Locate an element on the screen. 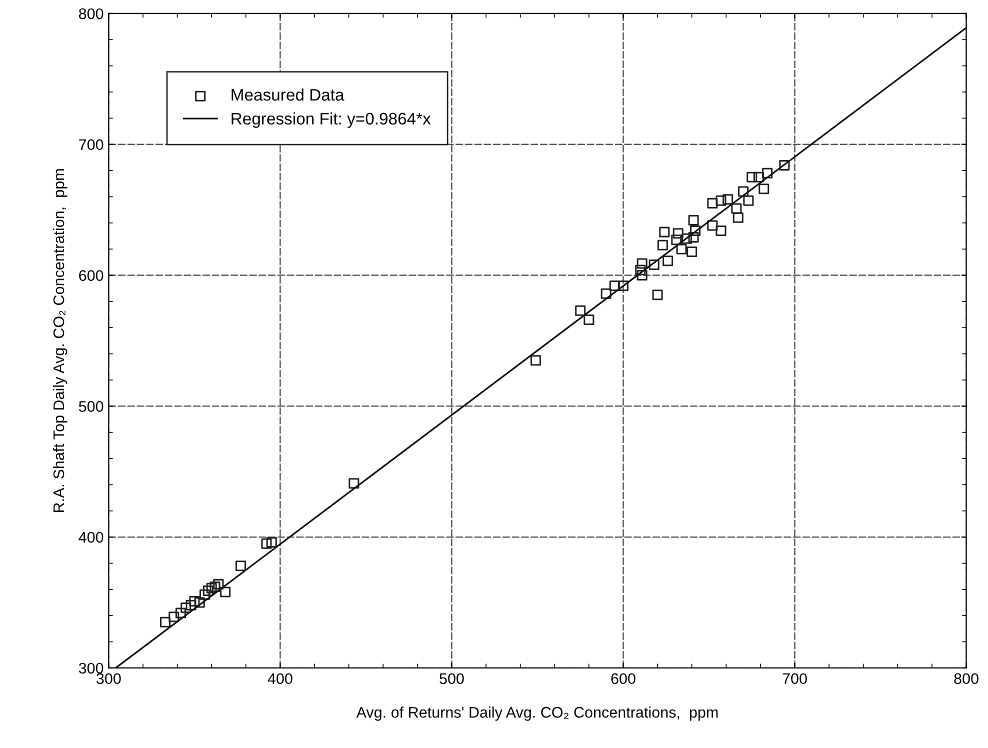  x-tick-label: 800 is located at coordinates (966, 678).